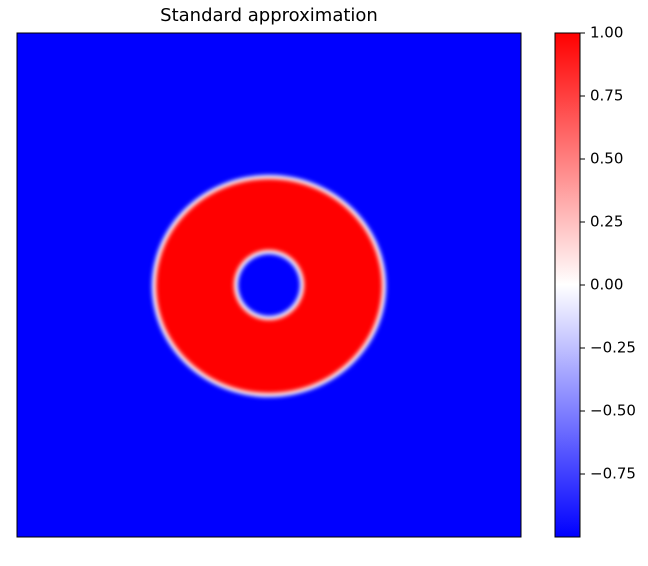 The height and width of the screenshot is (566, 648). Describe the element at coordinates (613, 411) in the screenshot. I see `colorbar-tick-label: −0.50` at that location.